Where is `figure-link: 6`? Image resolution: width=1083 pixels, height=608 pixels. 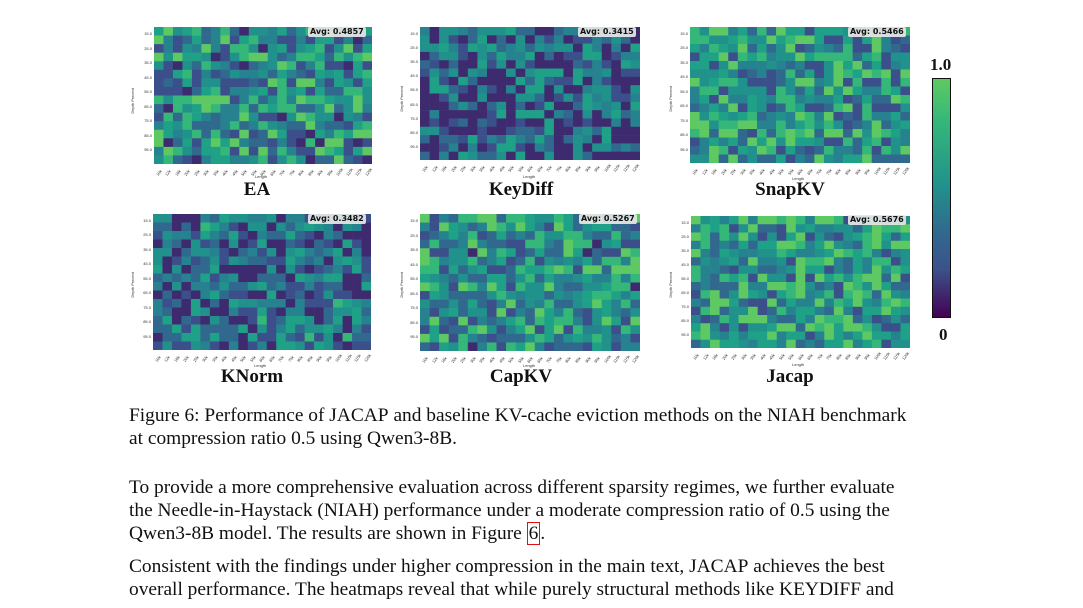
figure-link: 6 is located at coordinates (533, 533).